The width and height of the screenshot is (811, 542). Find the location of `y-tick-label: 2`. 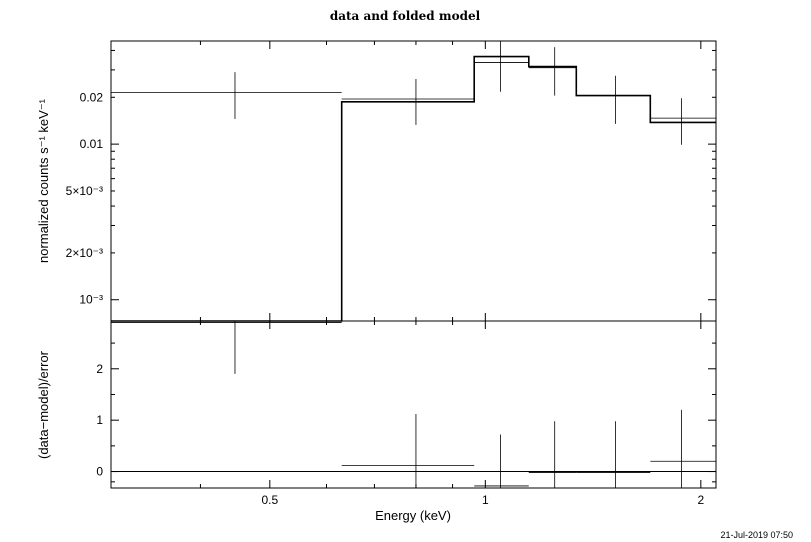

y-tick-label: 2 is located at coordinates (99, 369).